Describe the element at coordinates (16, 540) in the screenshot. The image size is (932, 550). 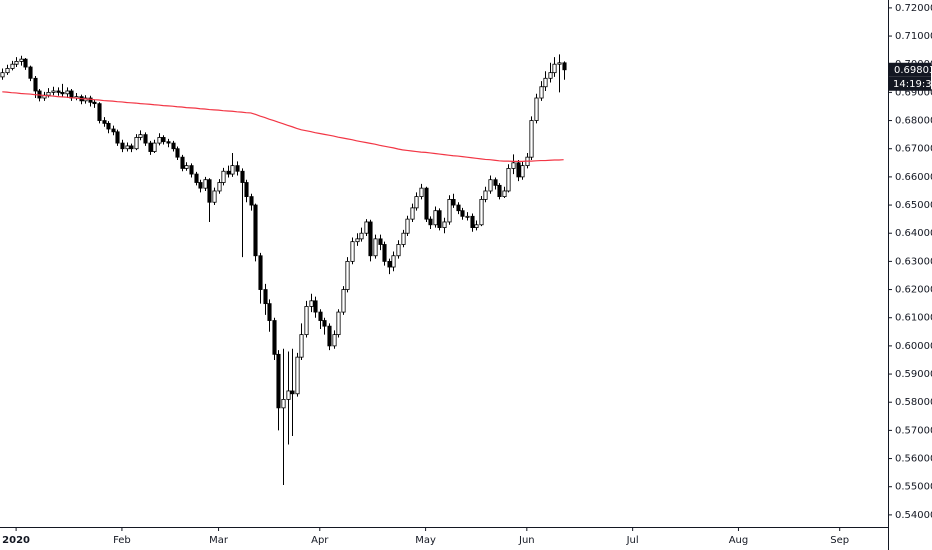
I see `x-tick-label: 2020` at that location.